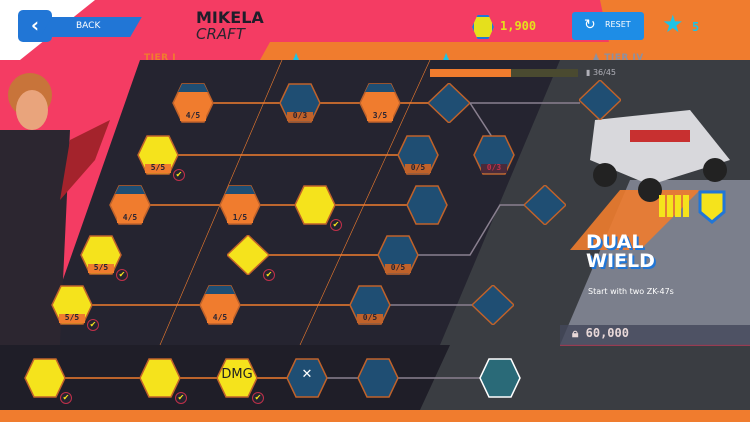 This screenshot has height=422, width=750. Describe the element at coordinates (607, 333) in the screenshot. I see `unlock-cost: 60,000` at that location.